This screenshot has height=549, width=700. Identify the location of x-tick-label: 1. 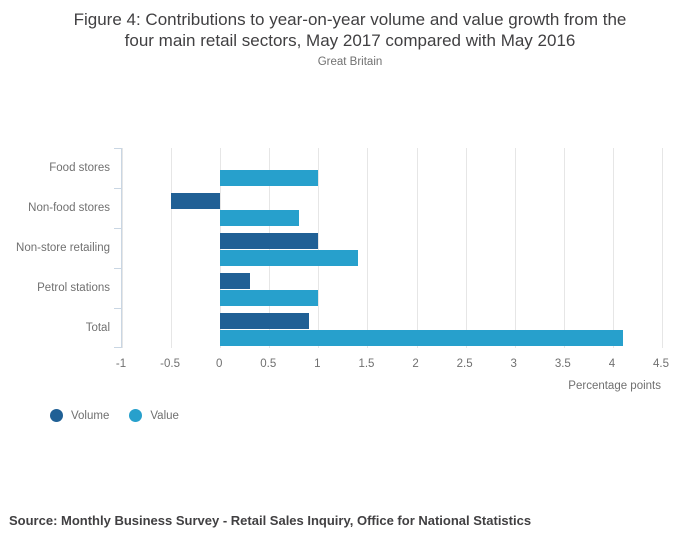
(317, 364).